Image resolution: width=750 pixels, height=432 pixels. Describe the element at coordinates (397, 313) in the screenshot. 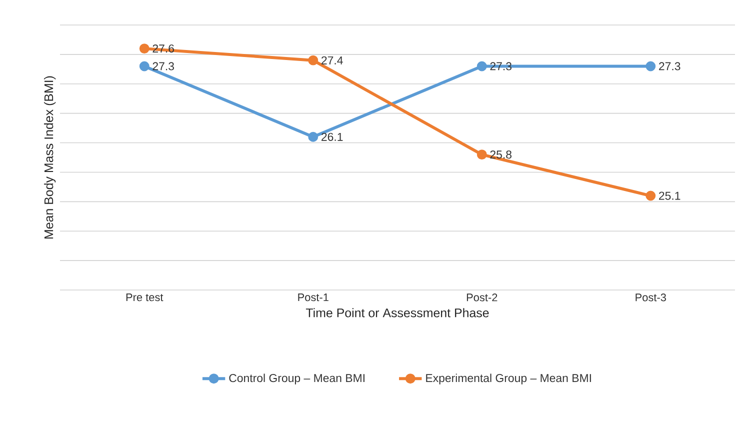

I see `x-axis-title: Time Point or Assessment Phase` at that location.